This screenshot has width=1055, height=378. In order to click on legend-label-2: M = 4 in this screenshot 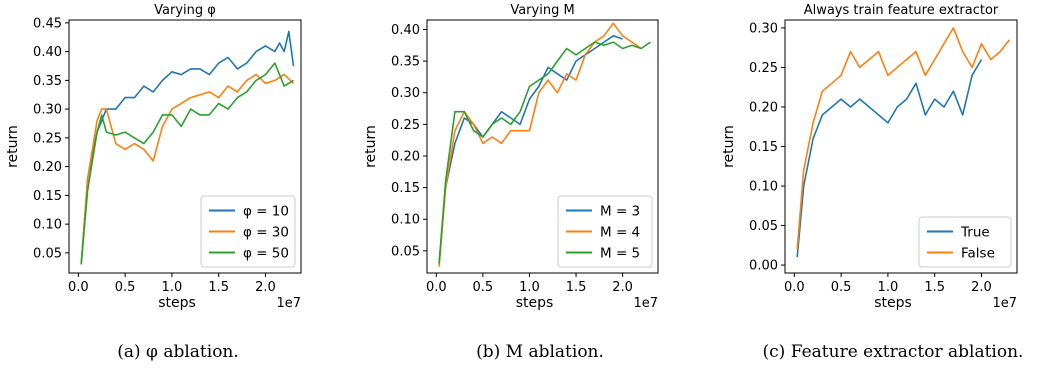, I will do `click(620, 233)`.